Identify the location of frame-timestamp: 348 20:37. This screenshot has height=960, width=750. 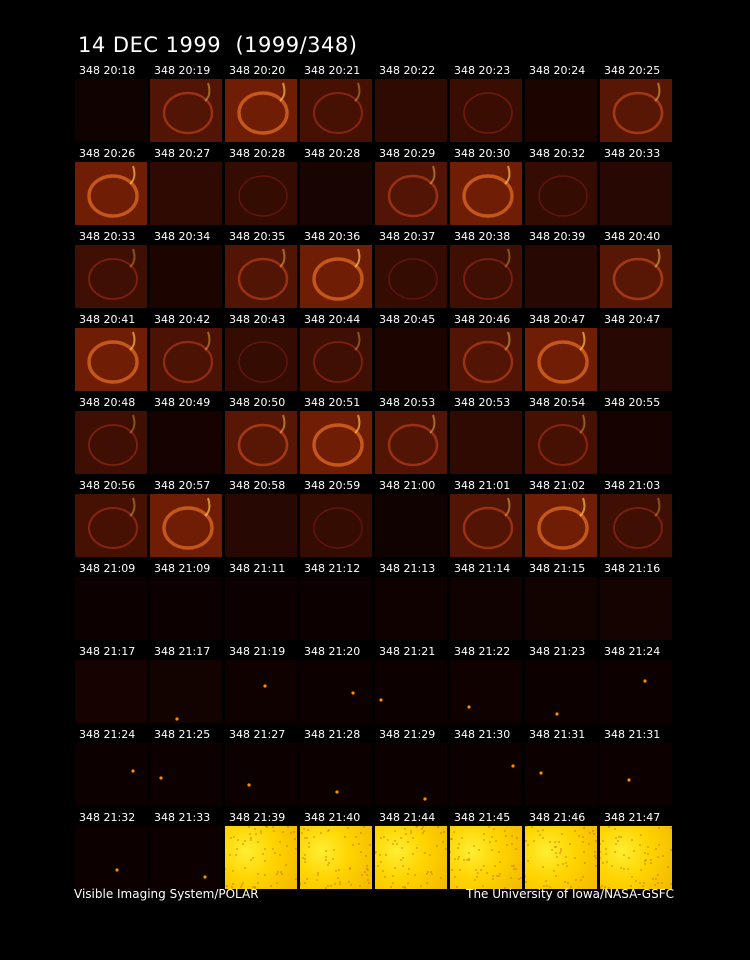
(407, 236).